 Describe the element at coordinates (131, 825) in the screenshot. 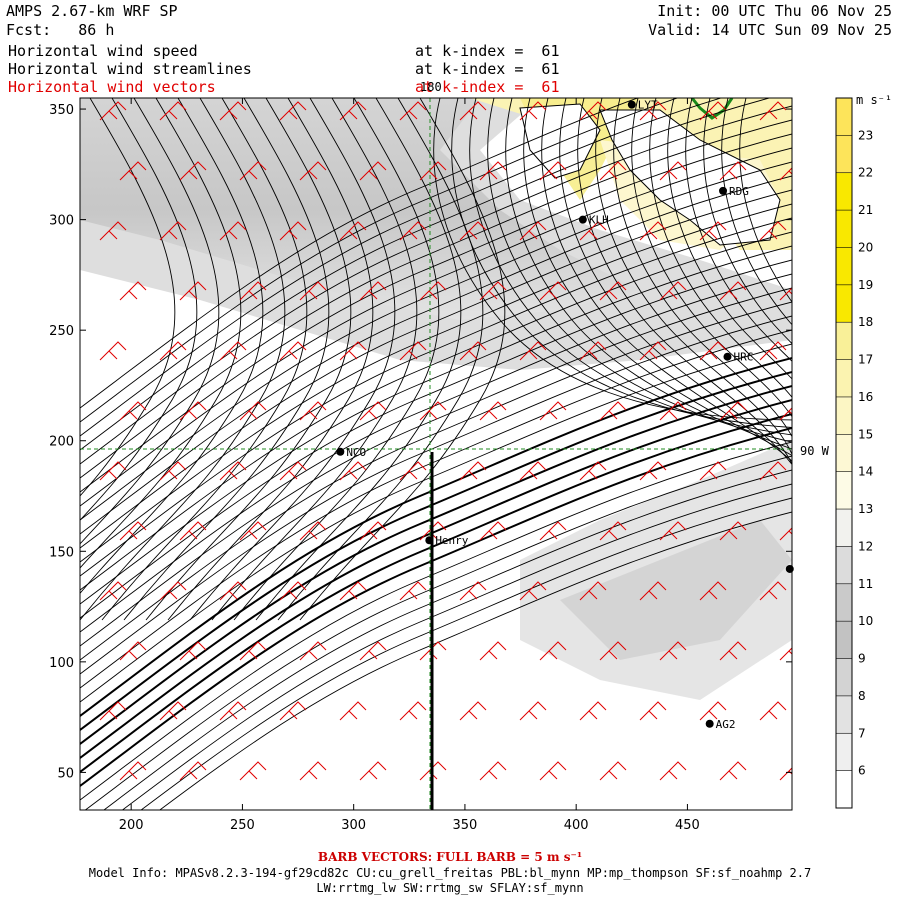

I see `x-tick-label: 200` at that location.